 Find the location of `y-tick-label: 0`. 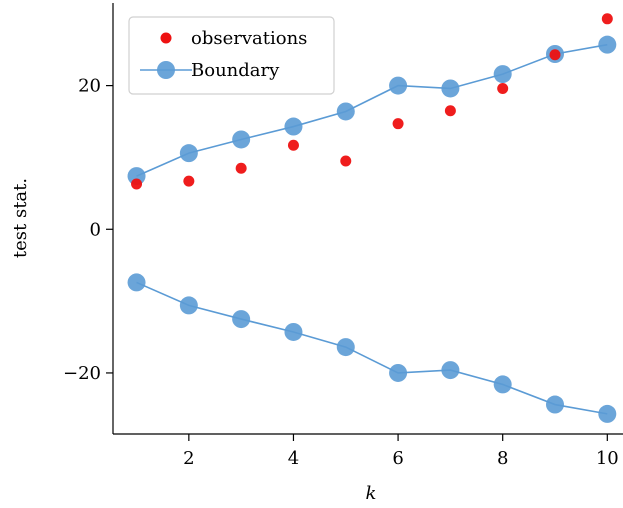

y-tick-label: 0 is located at coordinates (95, 229).